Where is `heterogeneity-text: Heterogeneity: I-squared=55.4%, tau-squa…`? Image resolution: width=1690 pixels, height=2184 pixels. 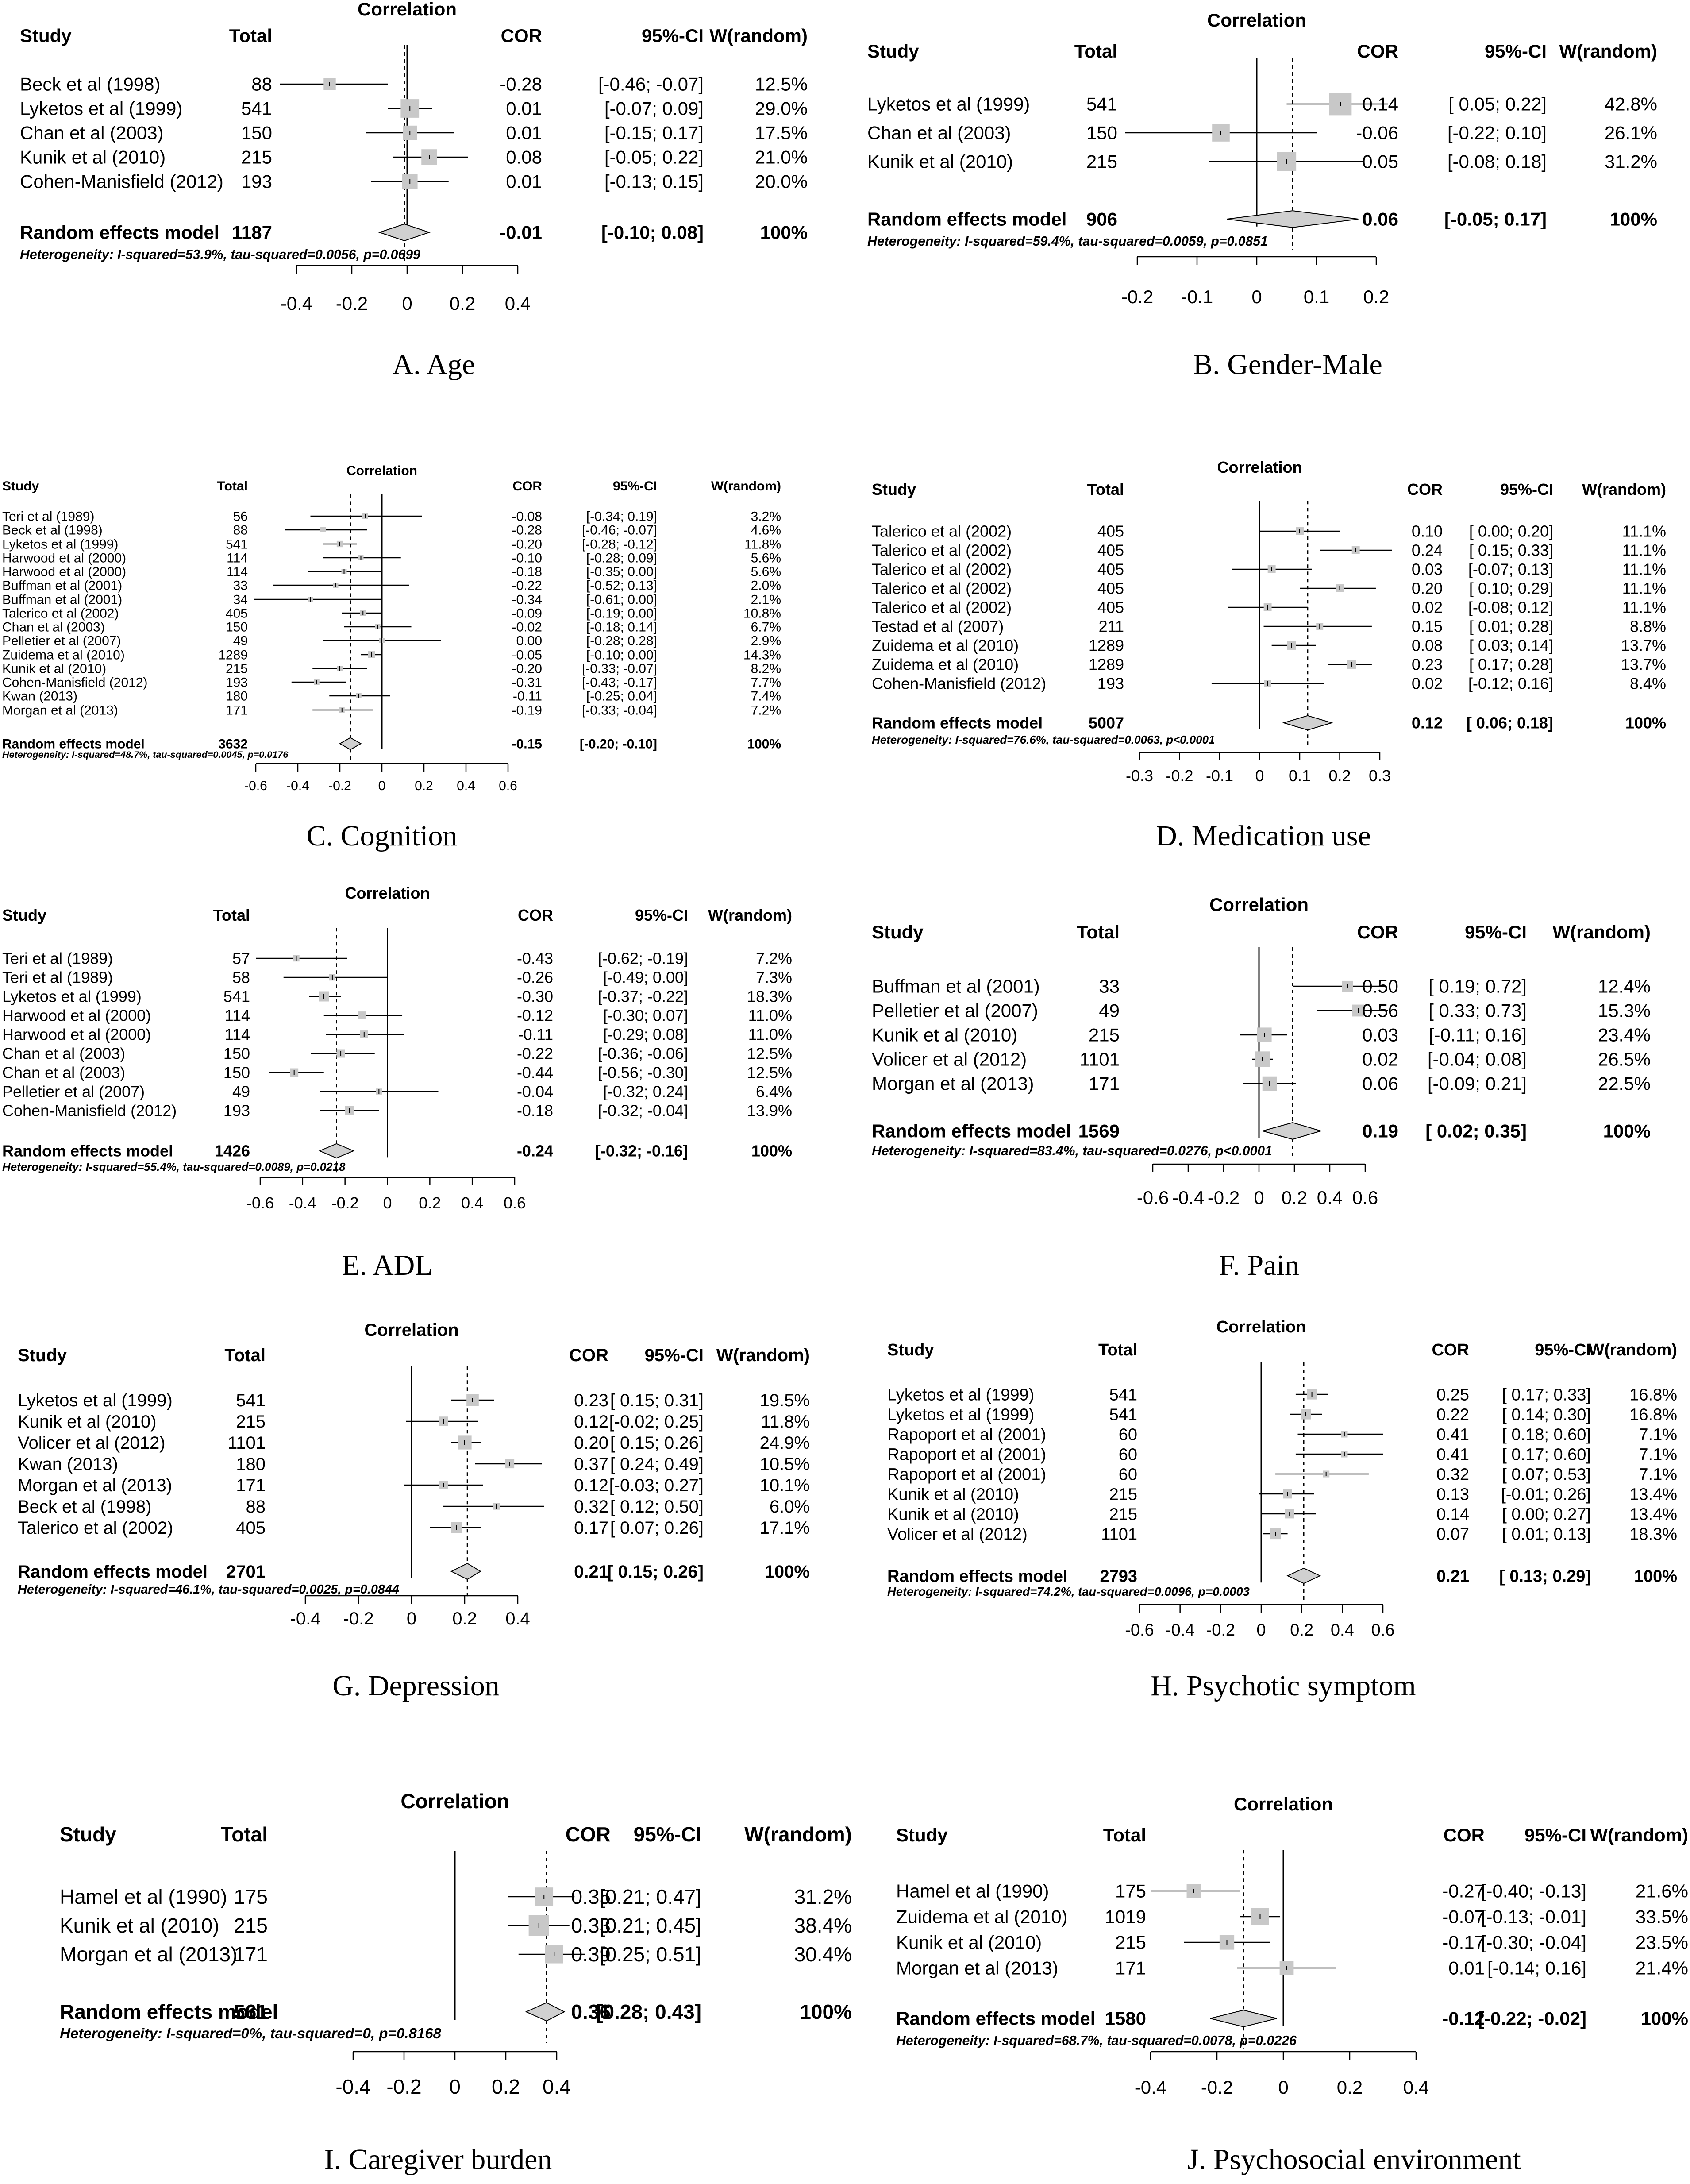
heterogeneity-text: Heterogeneity: I-squared=55.4%, tau-squa… is located at coordinates (174, 1167).